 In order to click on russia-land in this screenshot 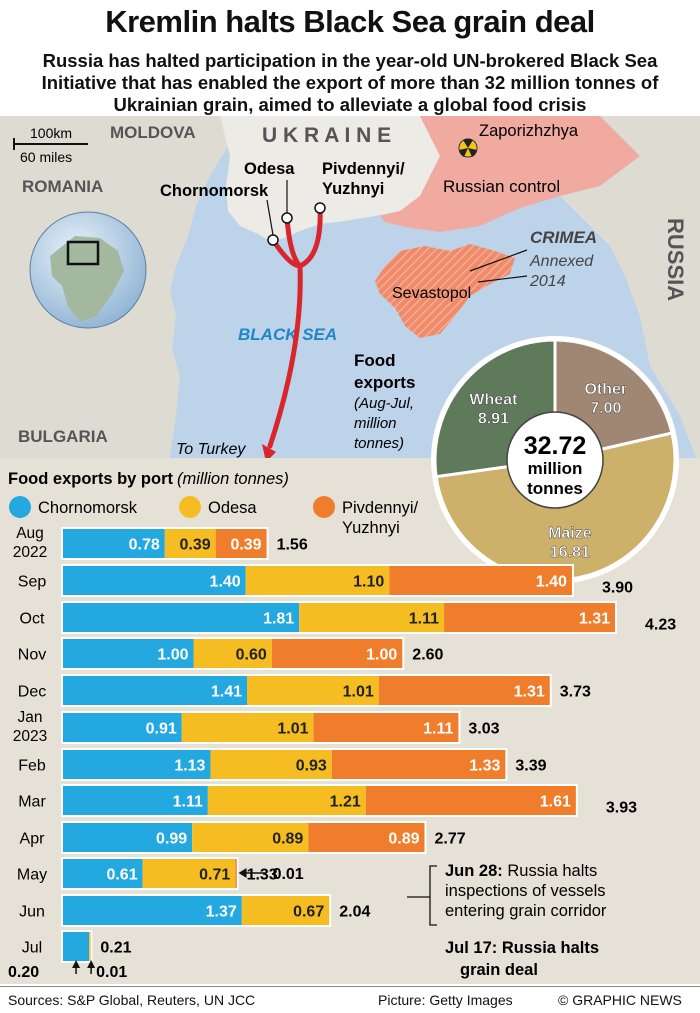, I will do `click(630, 292)`.